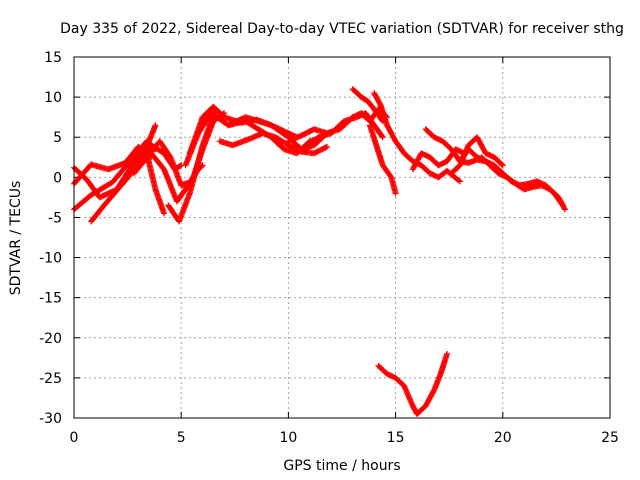 The width and height of the screenshot is (640, 480). Describe the element at coordinates (413, 383) in the screenshot. I see `series-arc-d1` at that location.